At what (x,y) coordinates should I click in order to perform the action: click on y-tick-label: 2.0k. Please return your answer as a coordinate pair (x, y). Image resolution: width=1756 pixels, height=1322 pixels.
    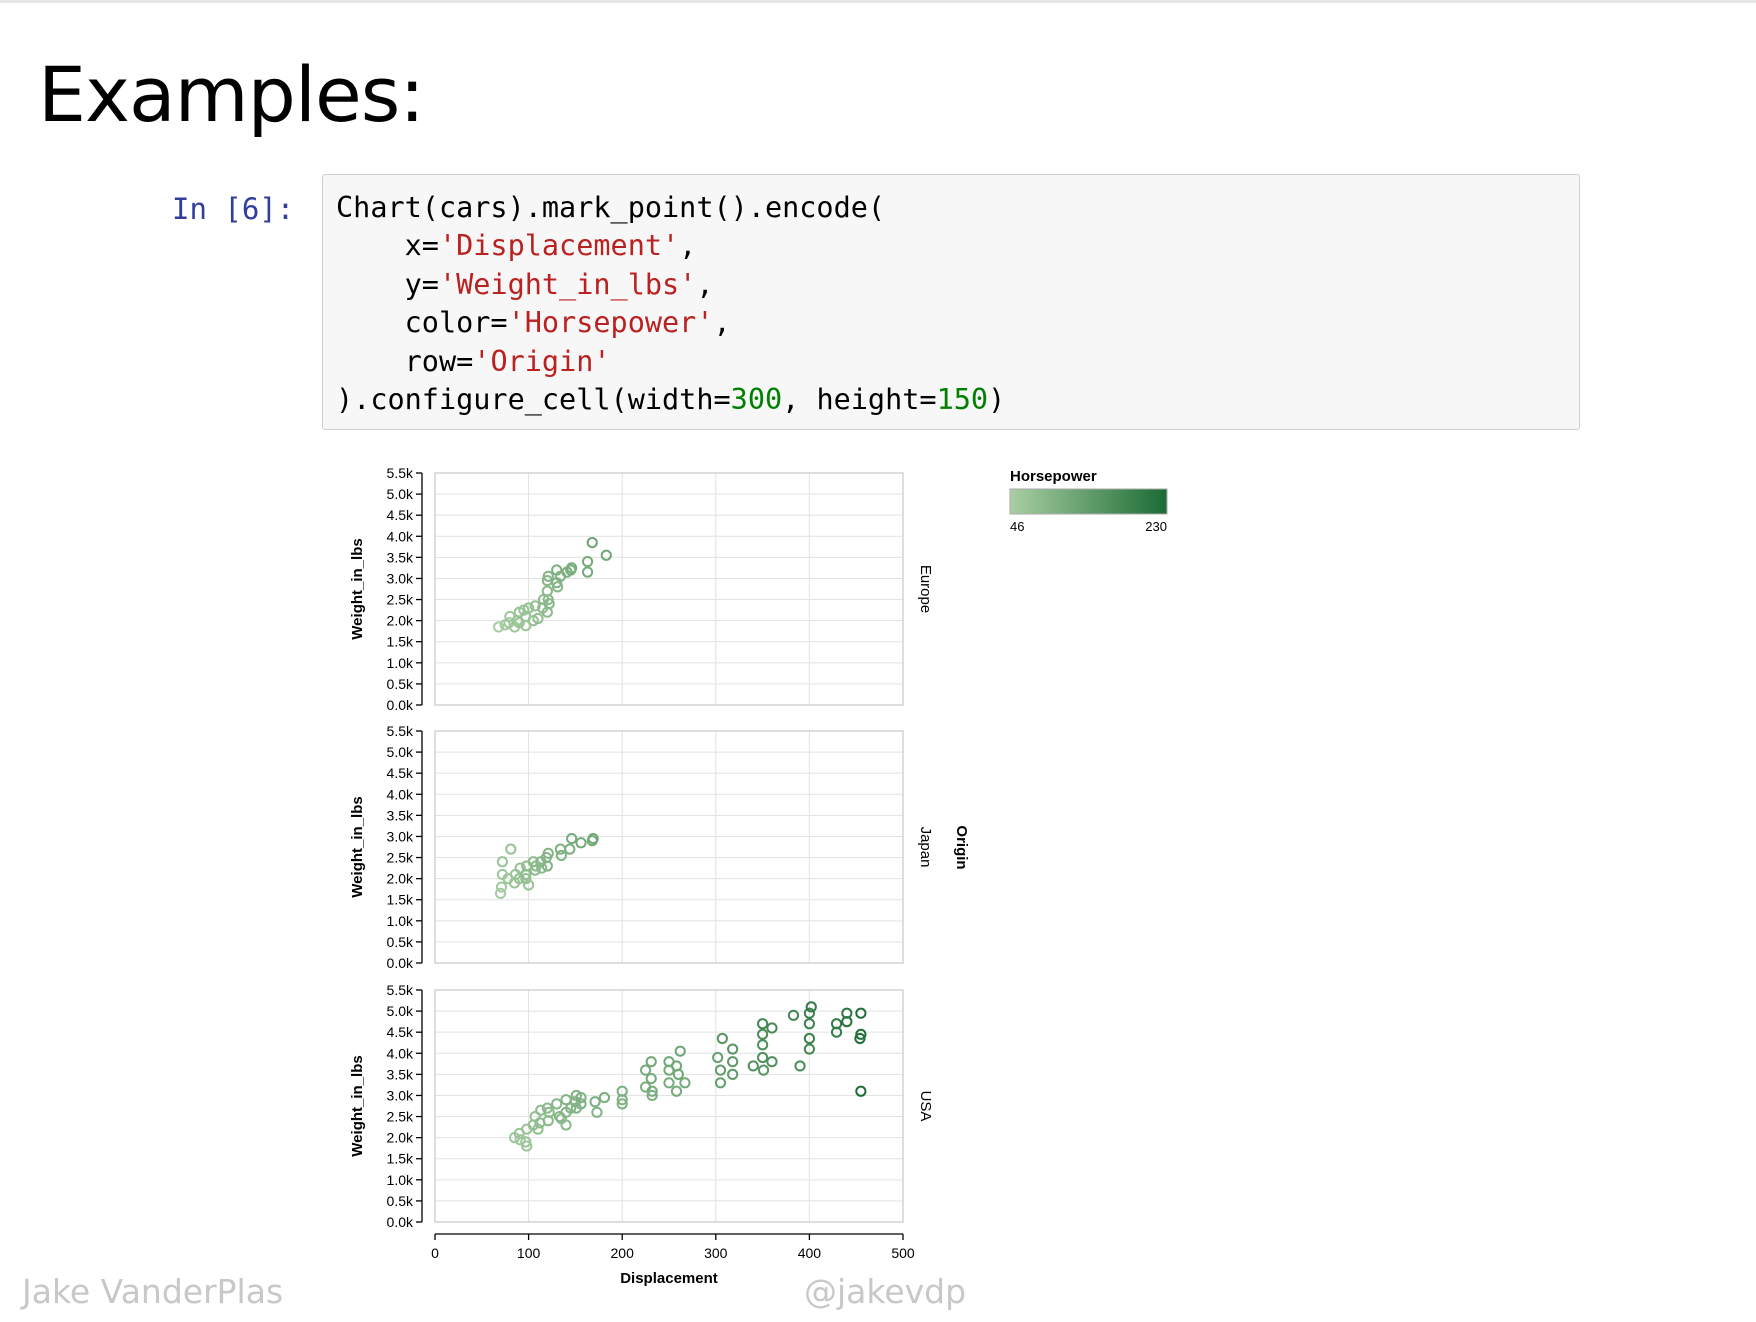
    Looking at the image, I should click on (400, 621).